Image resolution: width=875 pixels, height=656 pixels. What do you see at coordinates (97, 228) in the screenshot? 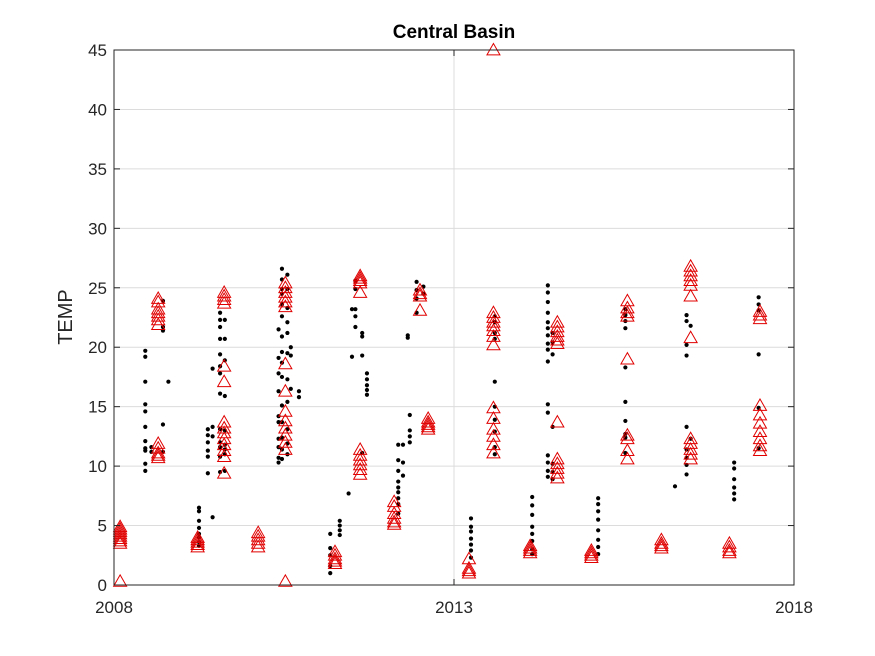
I see `y-tick-label: 30` at bounding box center [97, 228].